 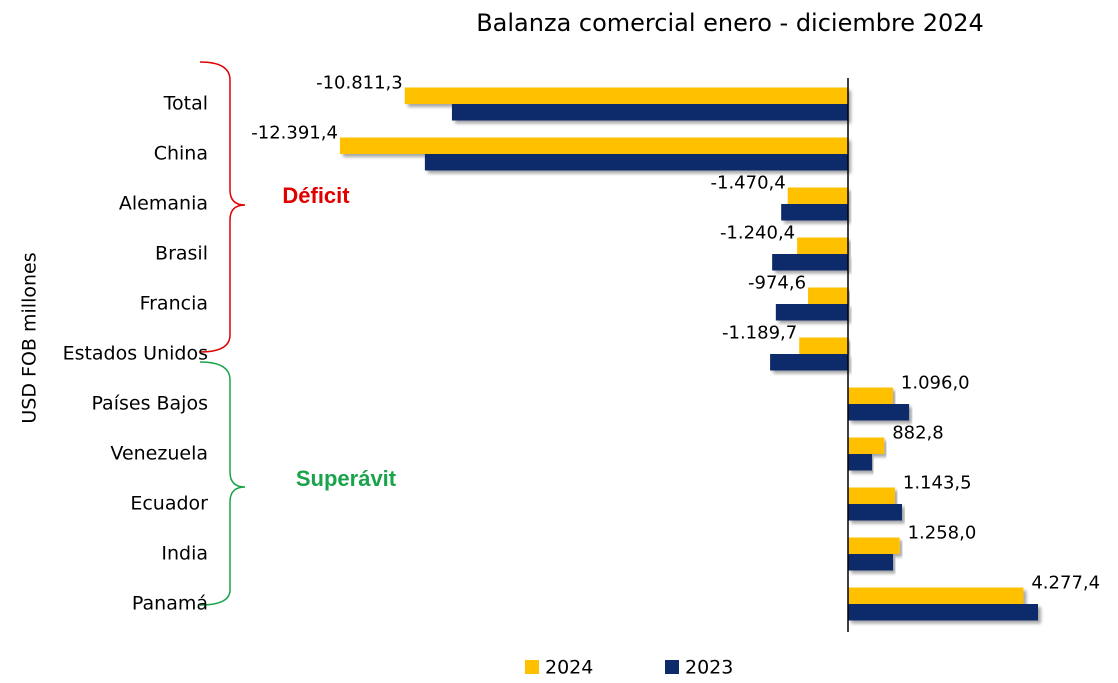 I want to click on value-label: 4.277,4, so click(x=1065, y=583).